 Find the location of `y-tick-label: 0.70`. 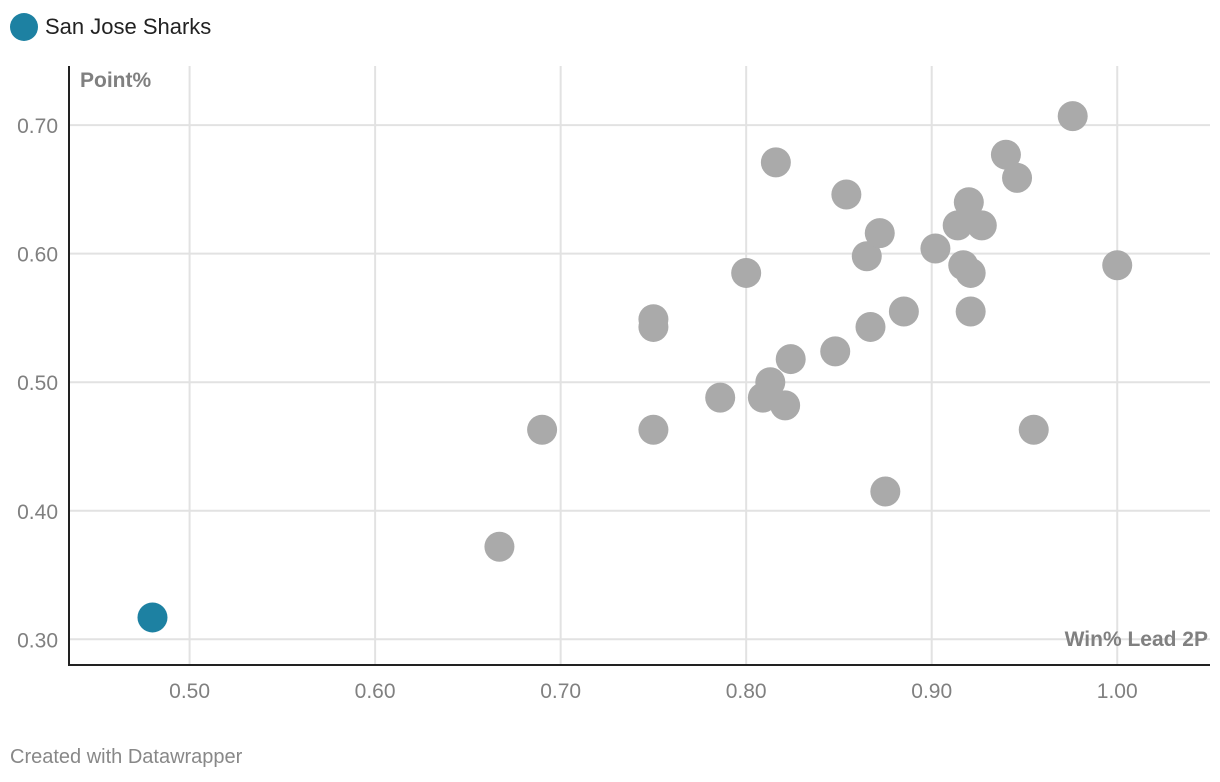

y-tick-label: 0.70 is located at coordinates (37, 126).